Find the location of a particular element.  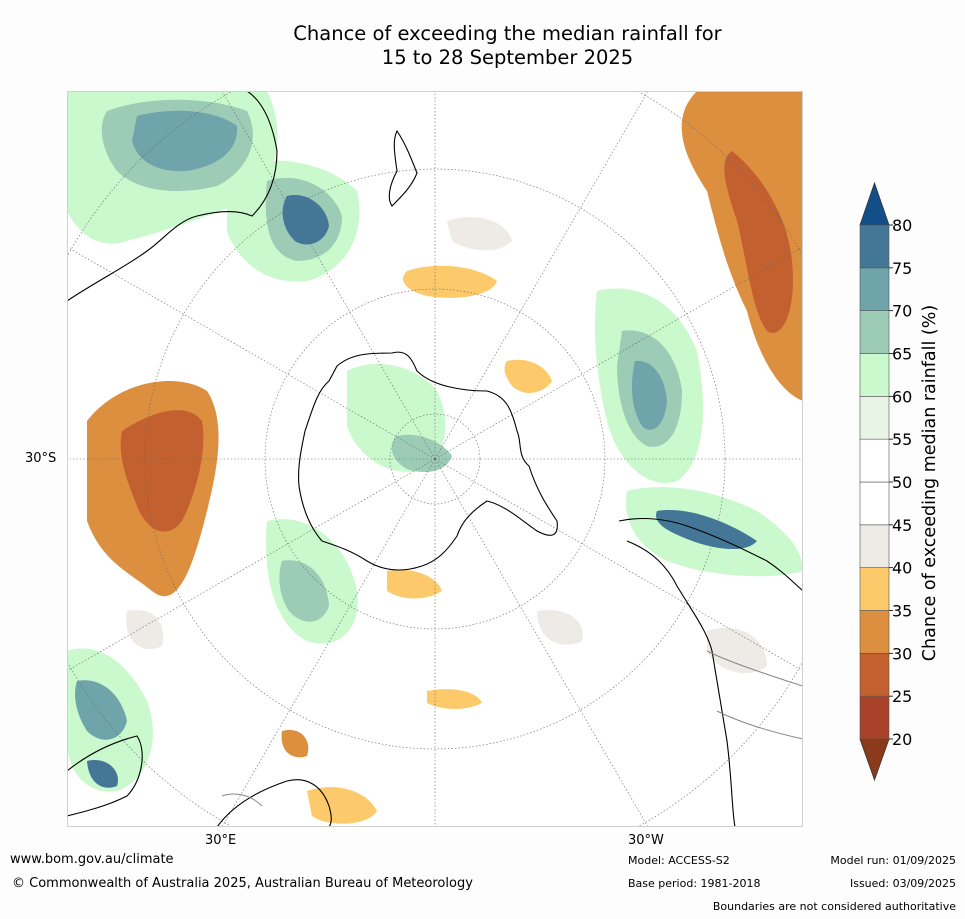

dry-patch-central is located at coordinates (528, 376).